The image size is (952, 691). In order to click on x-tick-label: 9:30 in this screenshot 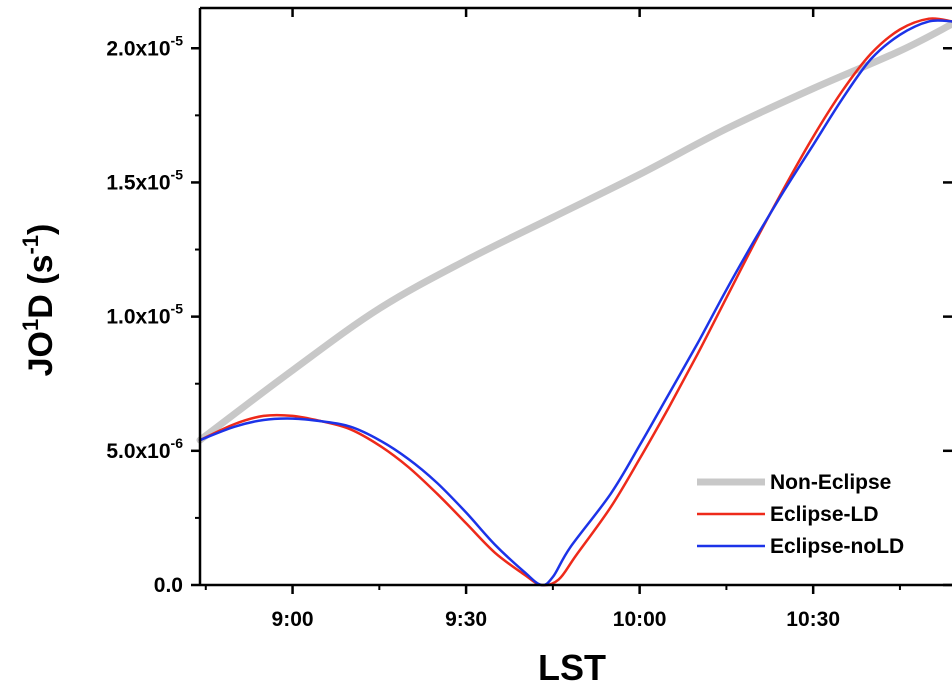, I will do `click(466, 619)`.